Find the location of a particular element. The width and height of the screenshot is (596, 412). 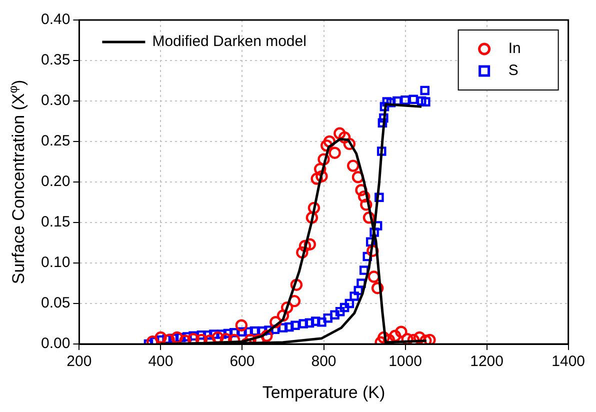

x-tick-label: 800 is located at coordinates (323, 361).